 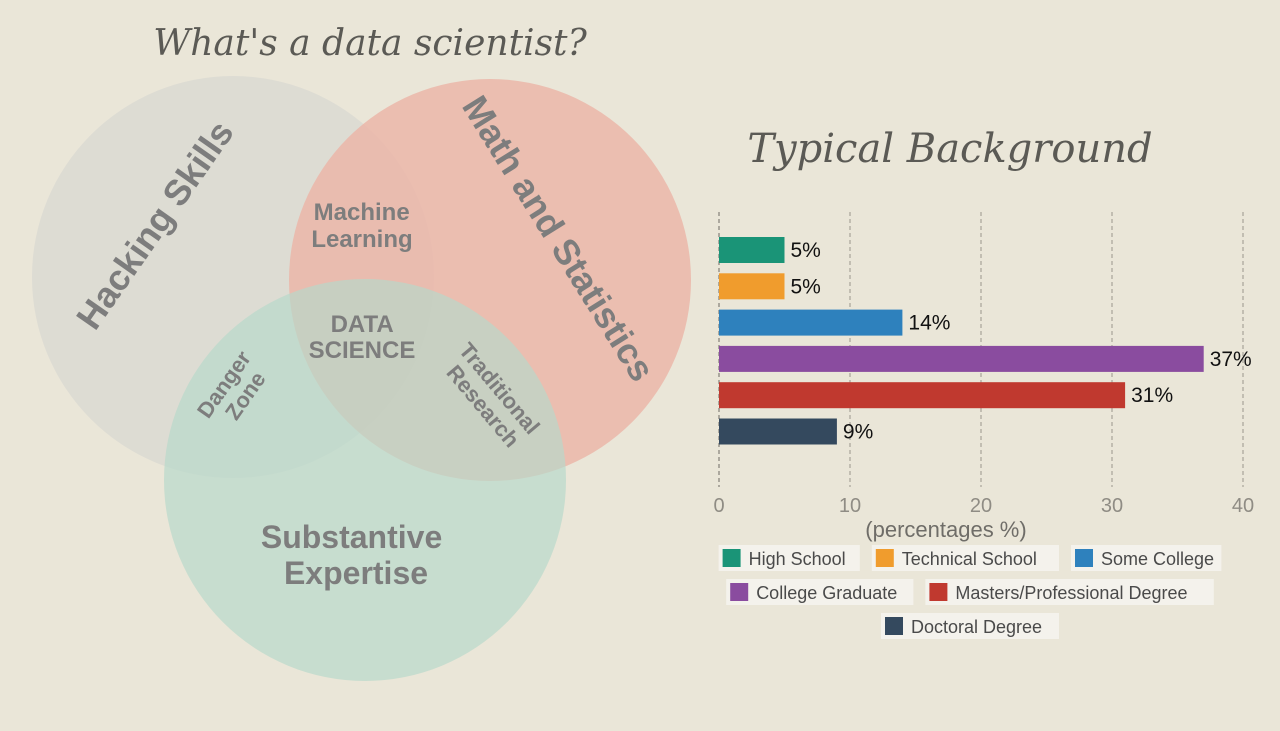 What do you see at coordinates (356, 573) in the screenshot?
I see `expertise-line-2: Expertise` at bounding box center [356, 573].